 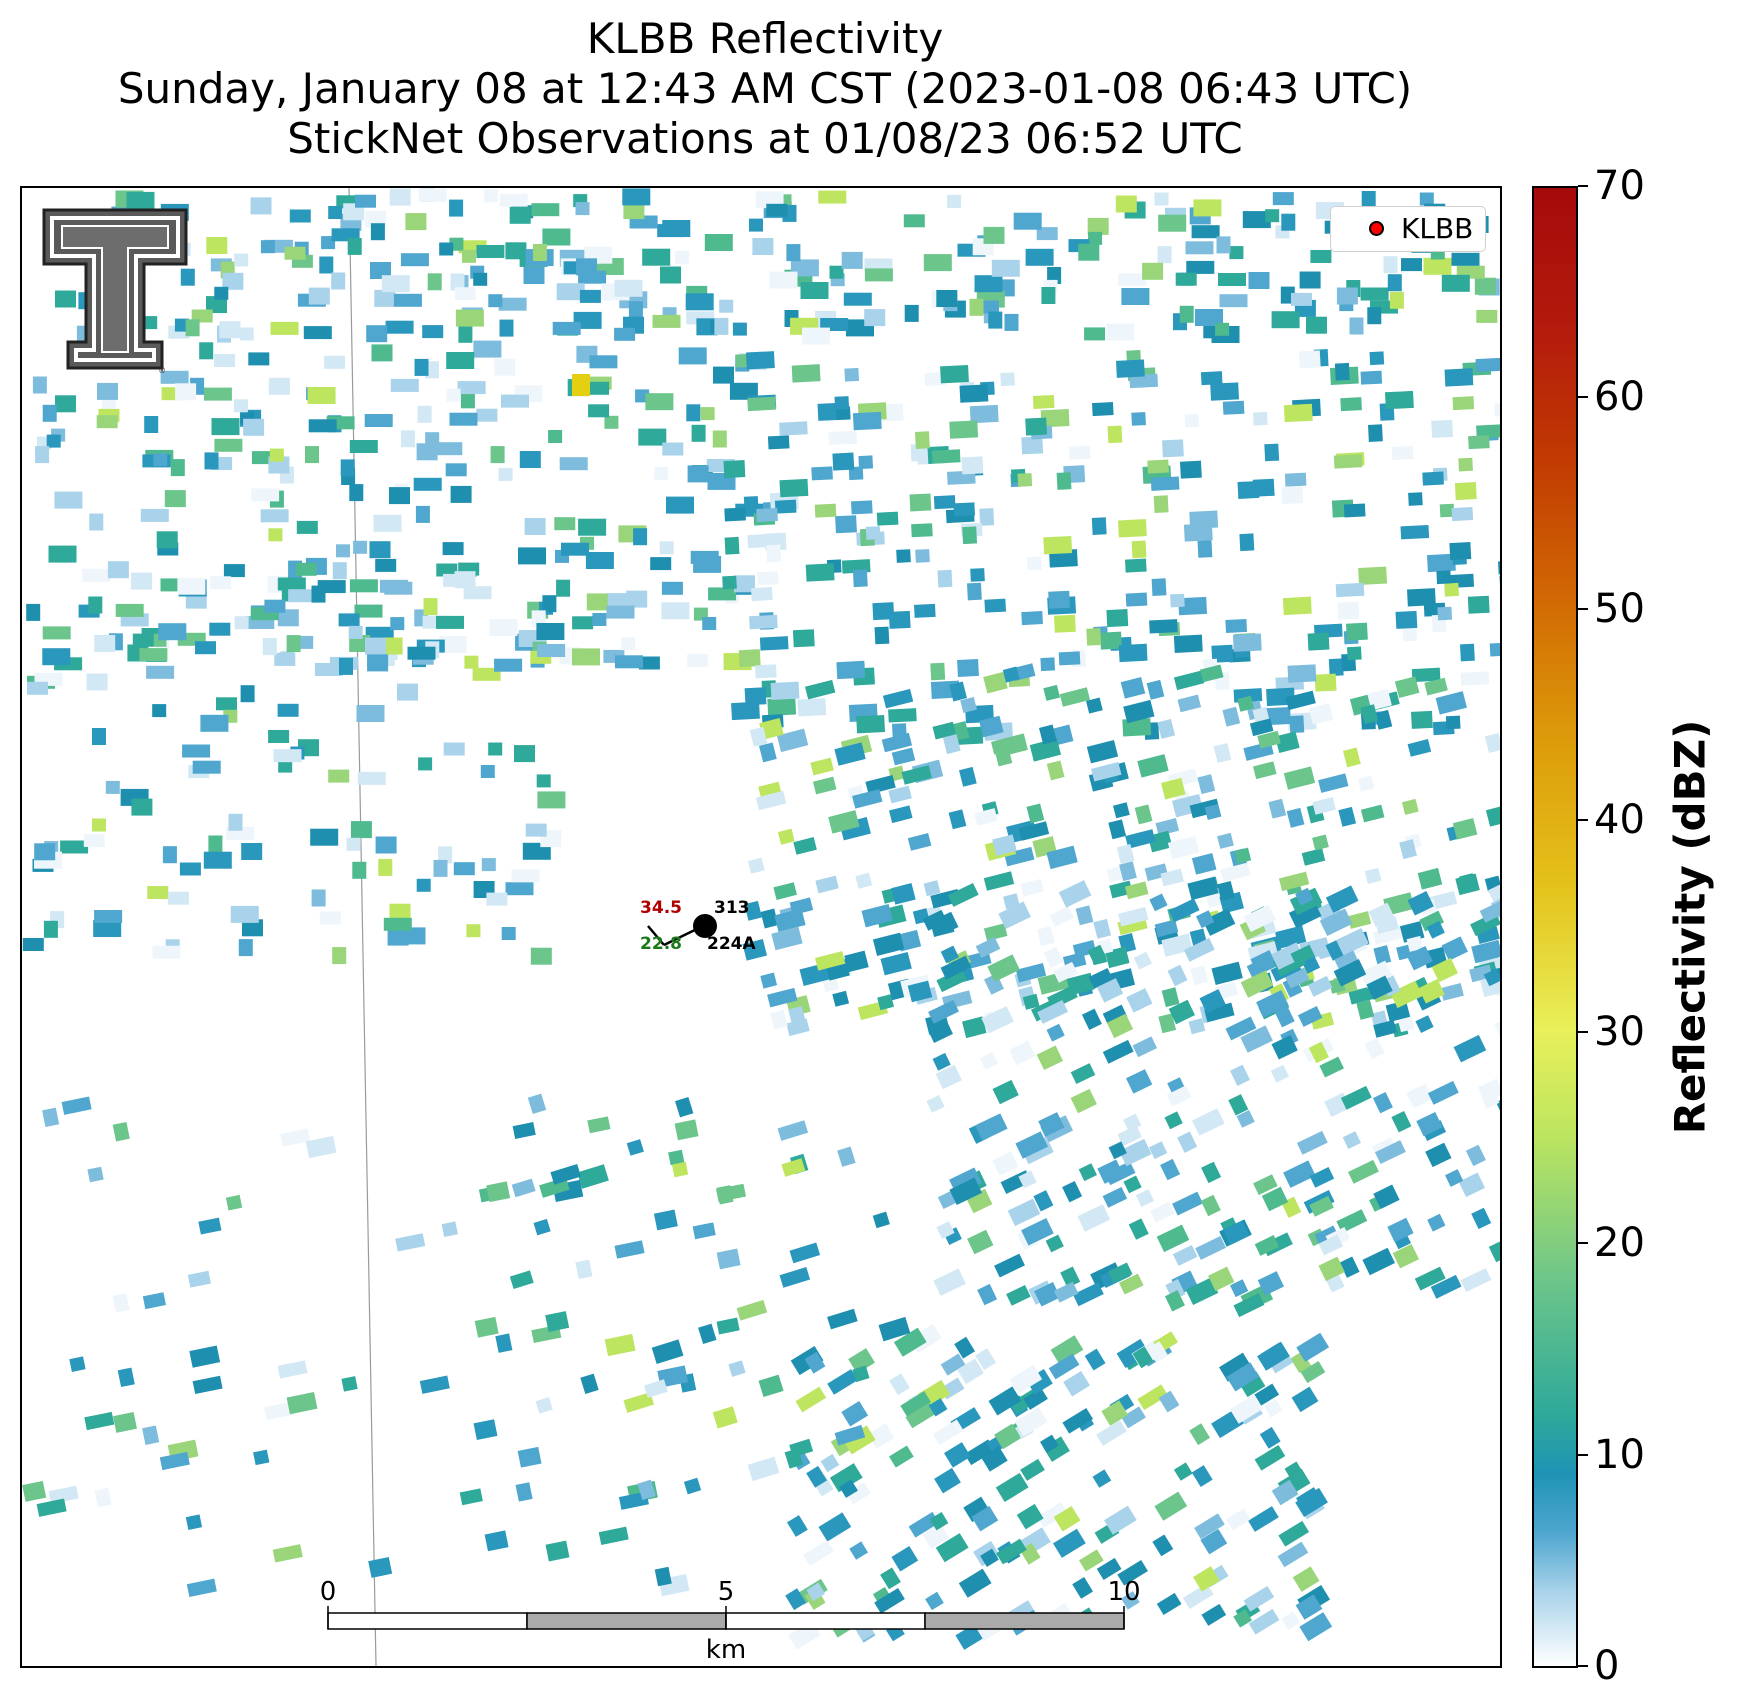 What do you see at coordinates (698, 926) in the screenshot?
I see `sticknet-station: 34.5 313 22.8 224A` at bounding box center [698, 926].